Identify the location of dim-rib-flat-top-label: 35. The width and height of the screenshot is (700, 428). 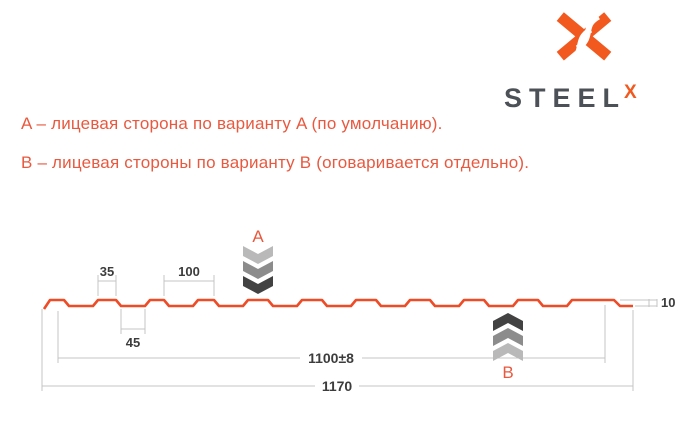
(107, 271).